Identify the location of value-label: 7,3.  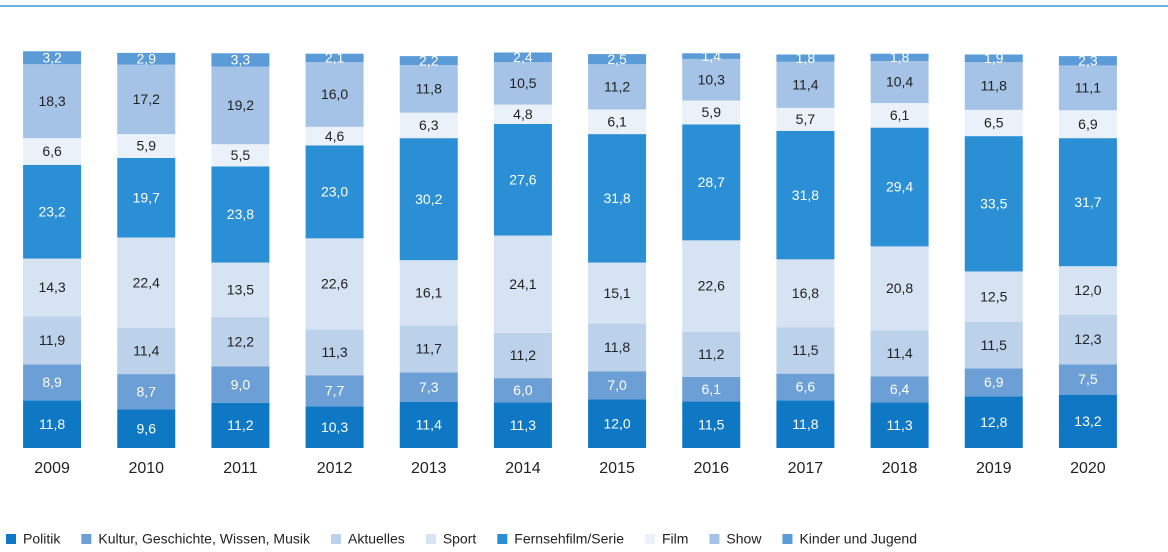
(429, 387).